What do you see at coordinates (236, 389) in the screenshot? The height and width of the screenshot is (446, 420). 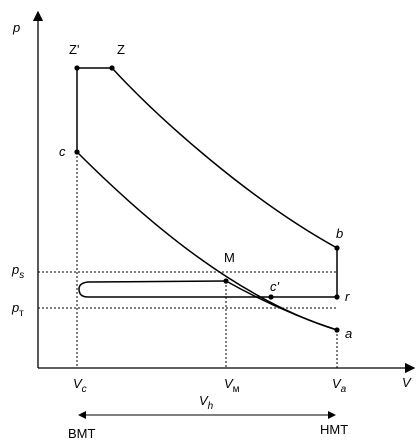 I see `subscript: м` at bounding box center [236, 389].